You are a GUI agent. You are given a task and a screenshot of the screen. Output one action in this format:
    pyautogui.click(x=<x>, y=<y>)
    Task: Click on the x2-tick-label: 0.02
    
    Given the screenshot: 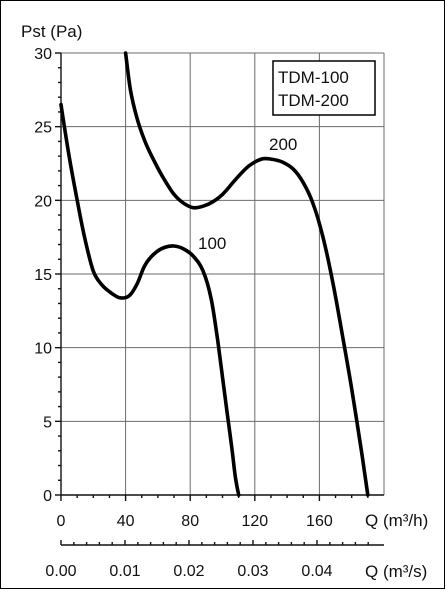 What is the action you would take?
    pyautogui.click(x=188, y=571)
    